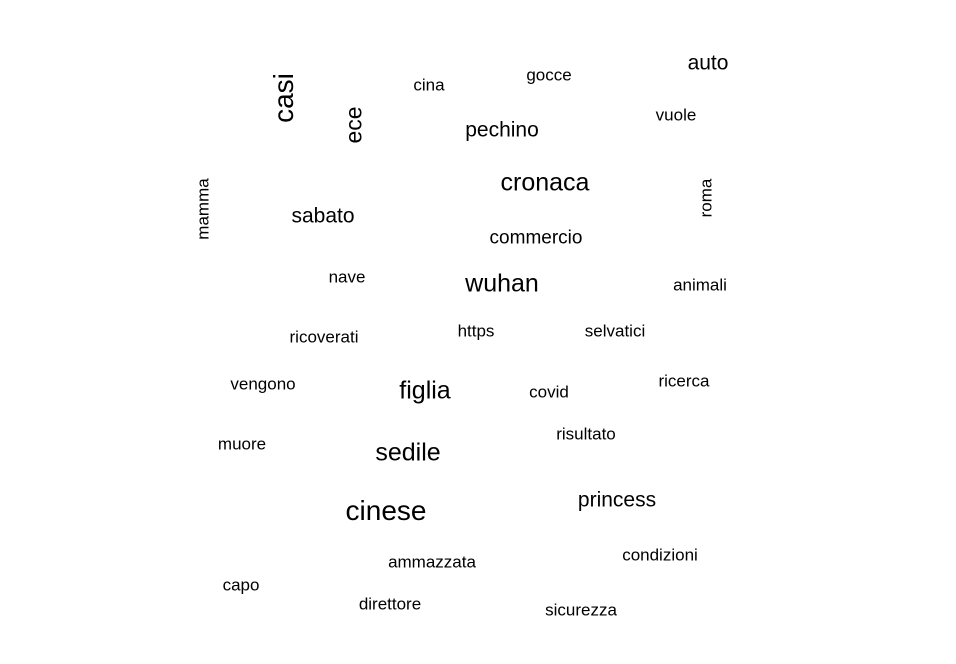 Image resolution: width=956 pixels, height=664 pixels. I want to click on word-mamma: mamma, so click(203, 209).